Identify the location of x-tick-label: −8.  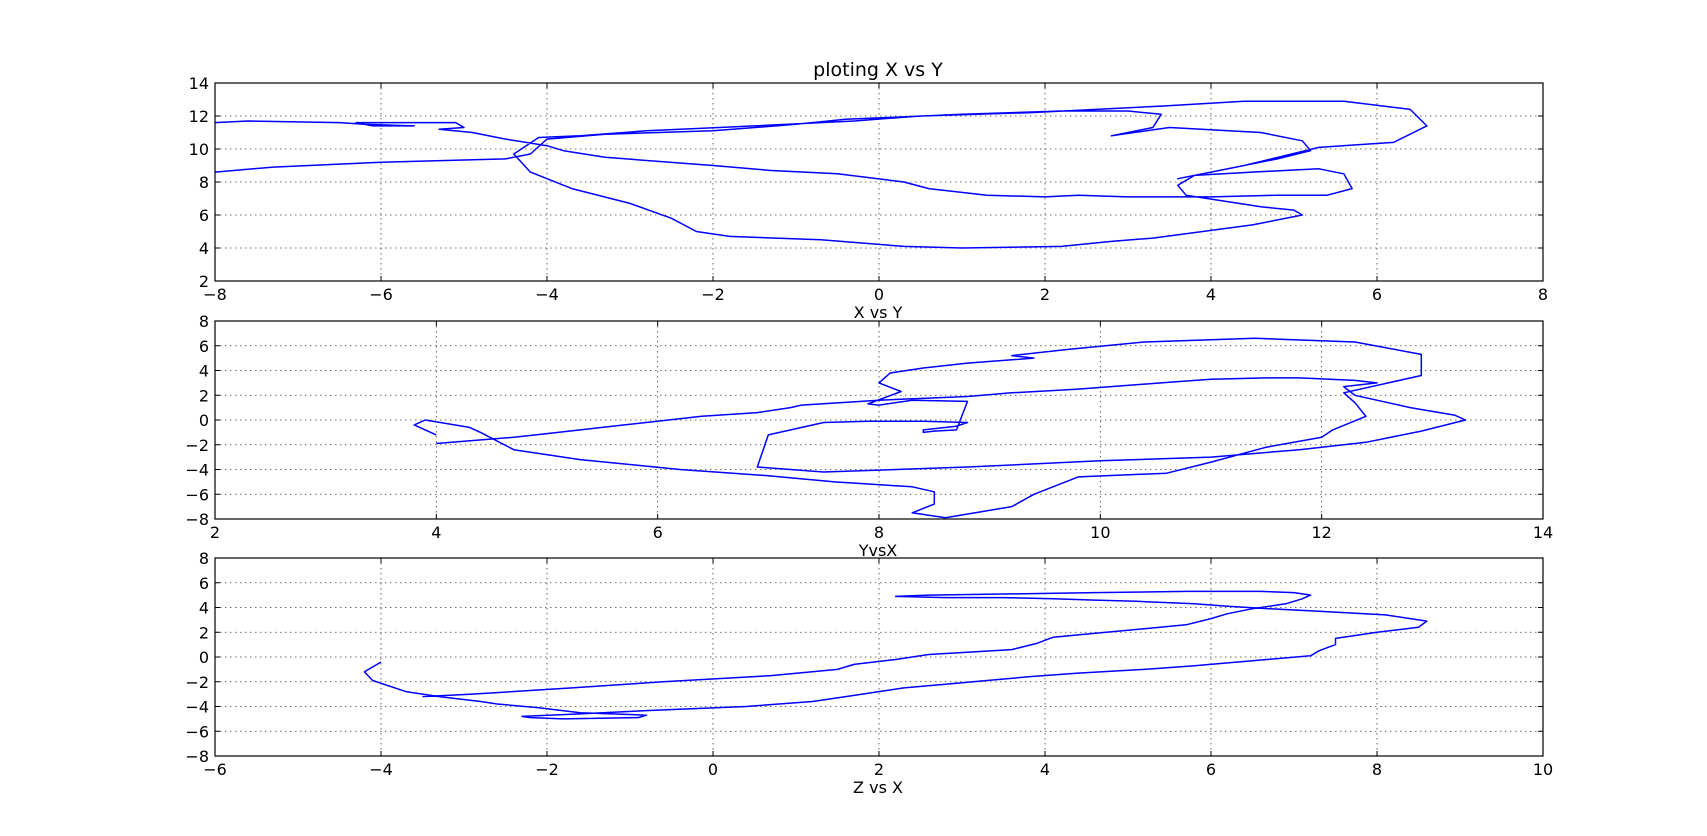
(215, 294).